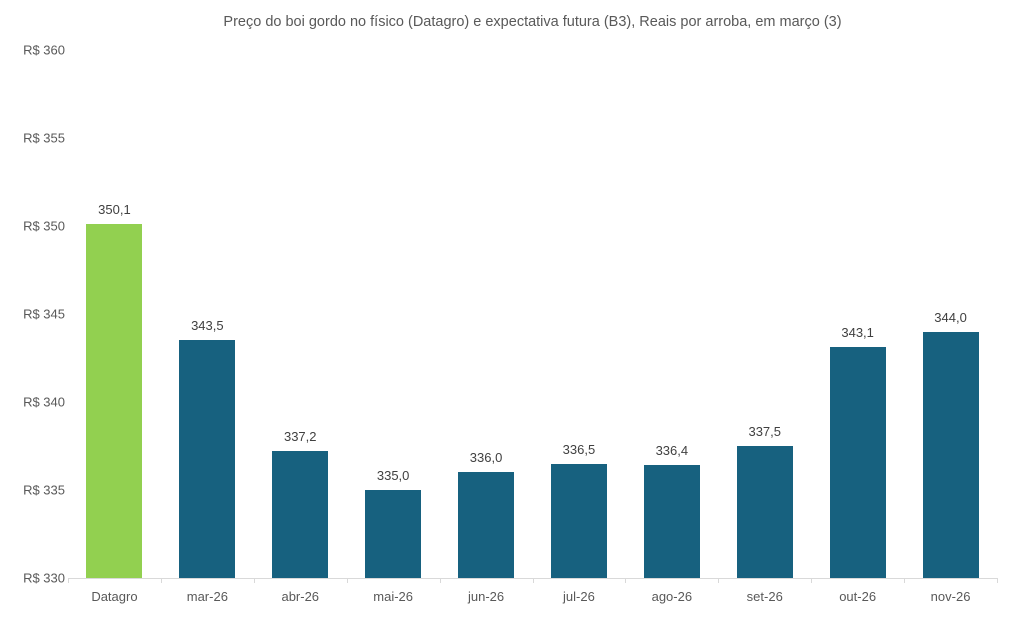  I want to click on bar-value-label: 336,4, so click(672, 451).